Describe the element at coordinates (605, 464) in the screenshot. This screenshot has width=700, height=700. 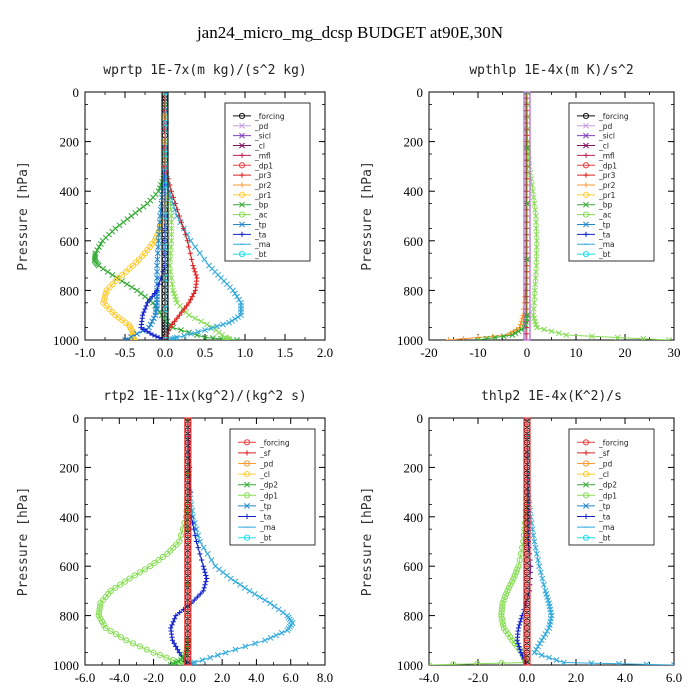
I see `legend-label: _pd` at that location.